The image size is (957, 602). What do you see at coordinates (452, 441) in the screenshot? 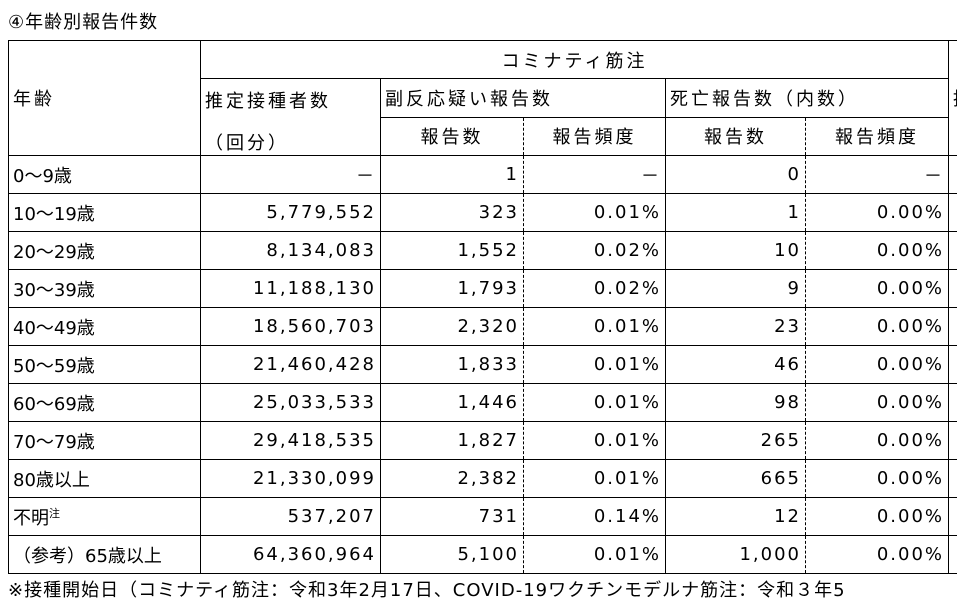
I see `value-cell: 1,827` at bounding box center [452, 441].